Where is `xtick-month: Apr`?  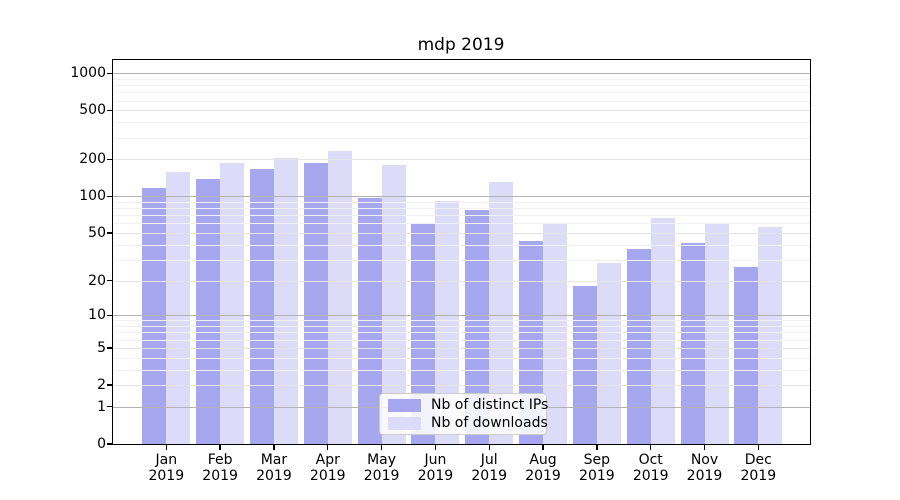
xtick-month: Apr is located at coordinates (327, 460).